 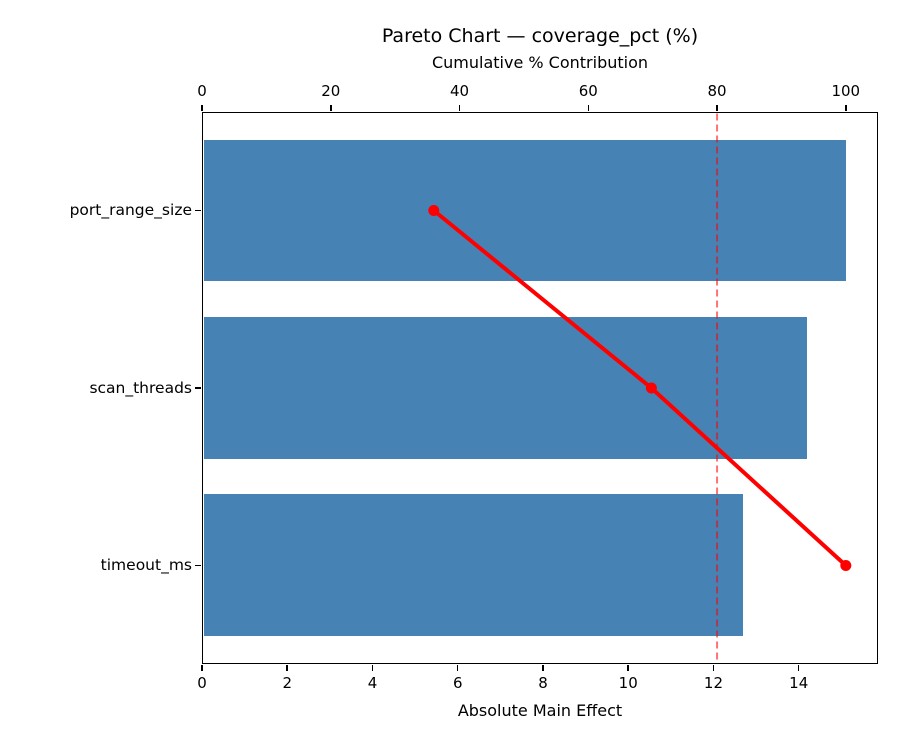 What do you see at coordinates (287, 683) in the screenshot?
I see `x-axis-tick-label: 2` at bounding box center [287, 683].